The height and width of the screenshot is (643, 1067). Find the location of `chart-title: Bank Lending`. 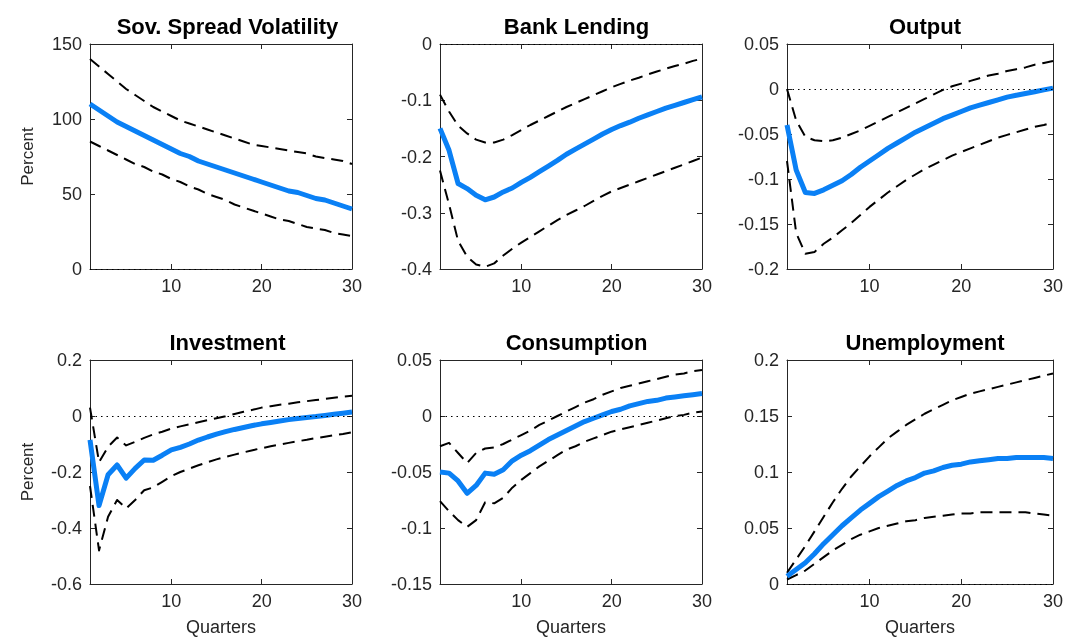

chart-title: Bank Lending is located at coordinates (576, 26).